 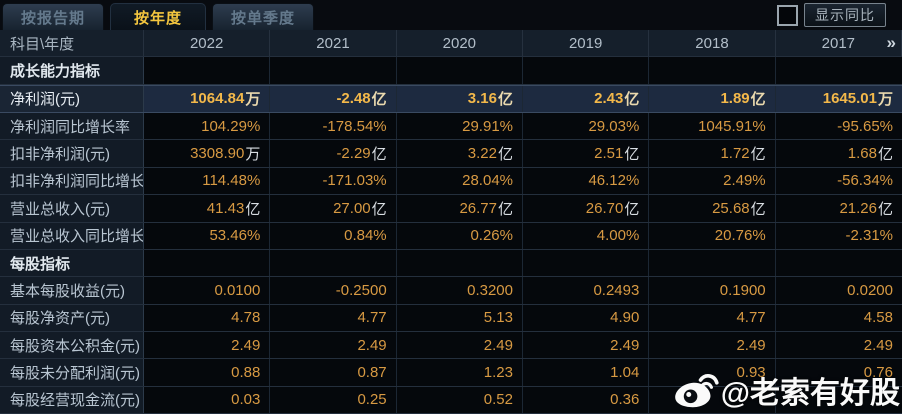 What do you see at coordinates (72, 263) in the screenshot?
I see `row-label: 每股指标` at bounding box center [72, 263].